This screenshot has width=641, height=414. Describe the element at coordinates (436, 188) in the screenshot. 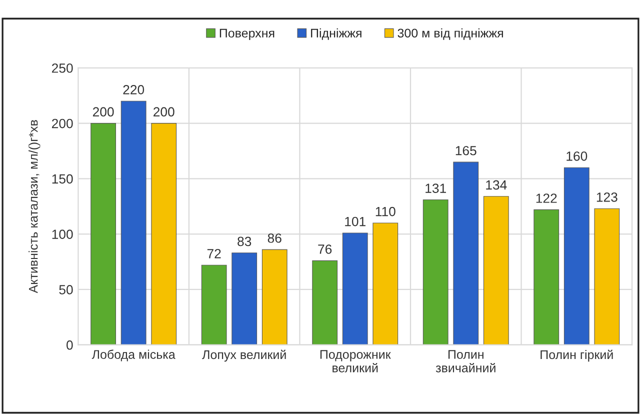

I see `data-label: 131` at that location.